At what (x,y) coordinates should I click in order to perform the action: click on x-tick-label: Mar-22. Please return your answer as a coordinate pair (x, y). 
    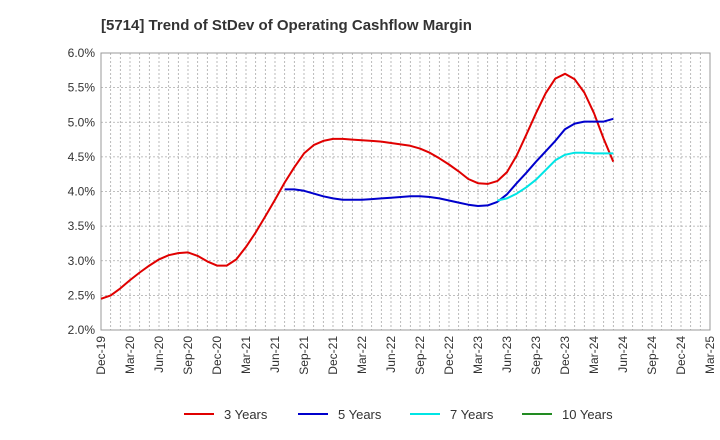
    Looking at the image, I should click on (362, 355).